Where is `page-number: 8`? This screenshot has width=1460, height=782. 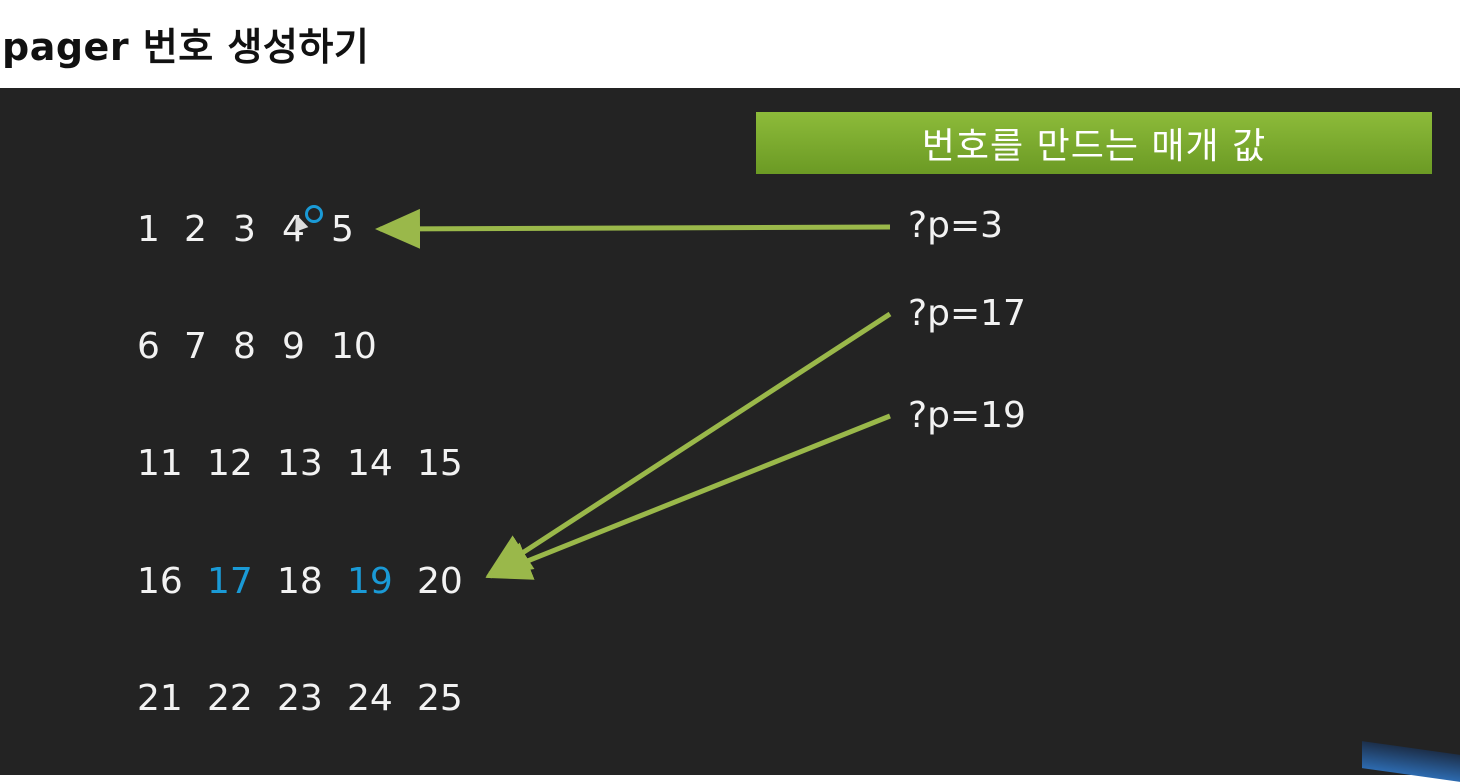
page-number: 8 is located at coordinates (244, 346).